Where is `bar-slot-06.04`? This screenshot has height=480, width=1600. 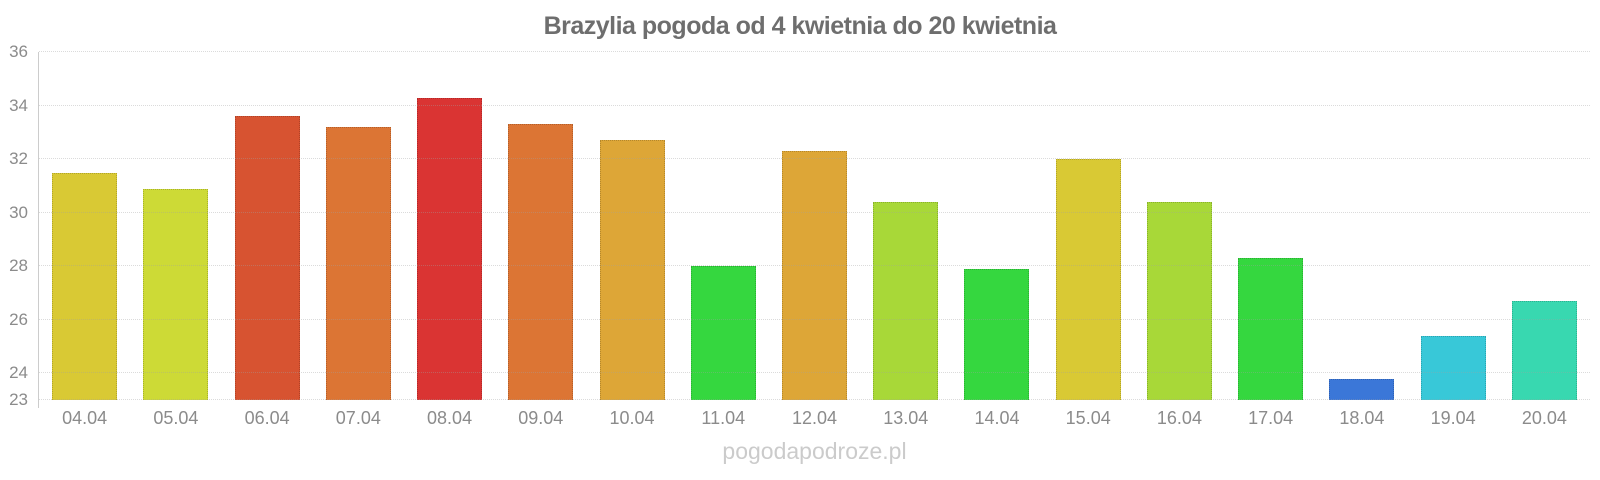 bar-slot-06.04 is located at coordinates (266, 226).